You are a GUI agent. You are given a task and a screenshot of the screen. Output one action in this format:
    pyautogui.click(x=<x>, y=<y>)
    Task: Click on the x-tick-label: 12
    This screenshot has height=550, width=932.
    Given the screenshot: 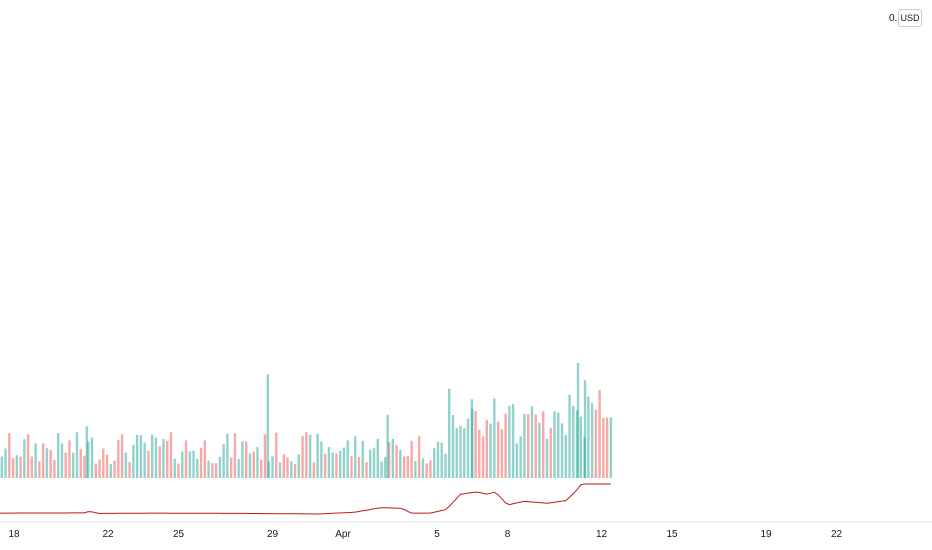 What is the action you would take?
    pyautogui.click(x=602, y=534)
    